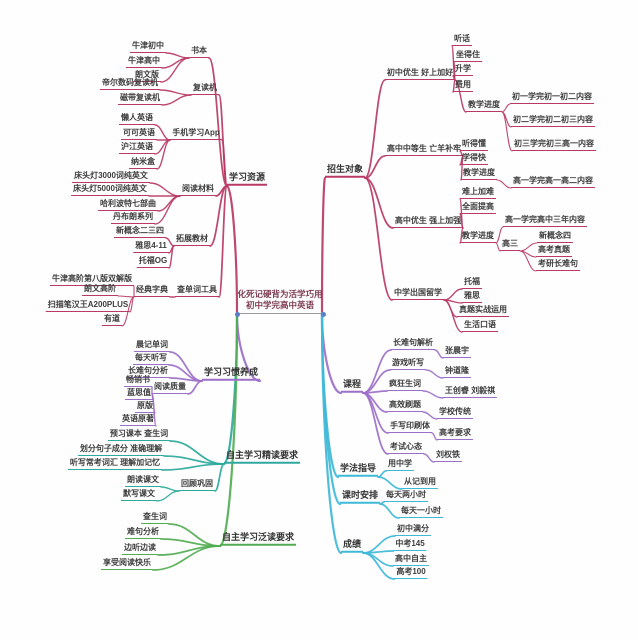 Image resolution: width=638 pixels, height=640 pixels. I want to click on mindmap-node: 纳米盒, so click(143, 163).